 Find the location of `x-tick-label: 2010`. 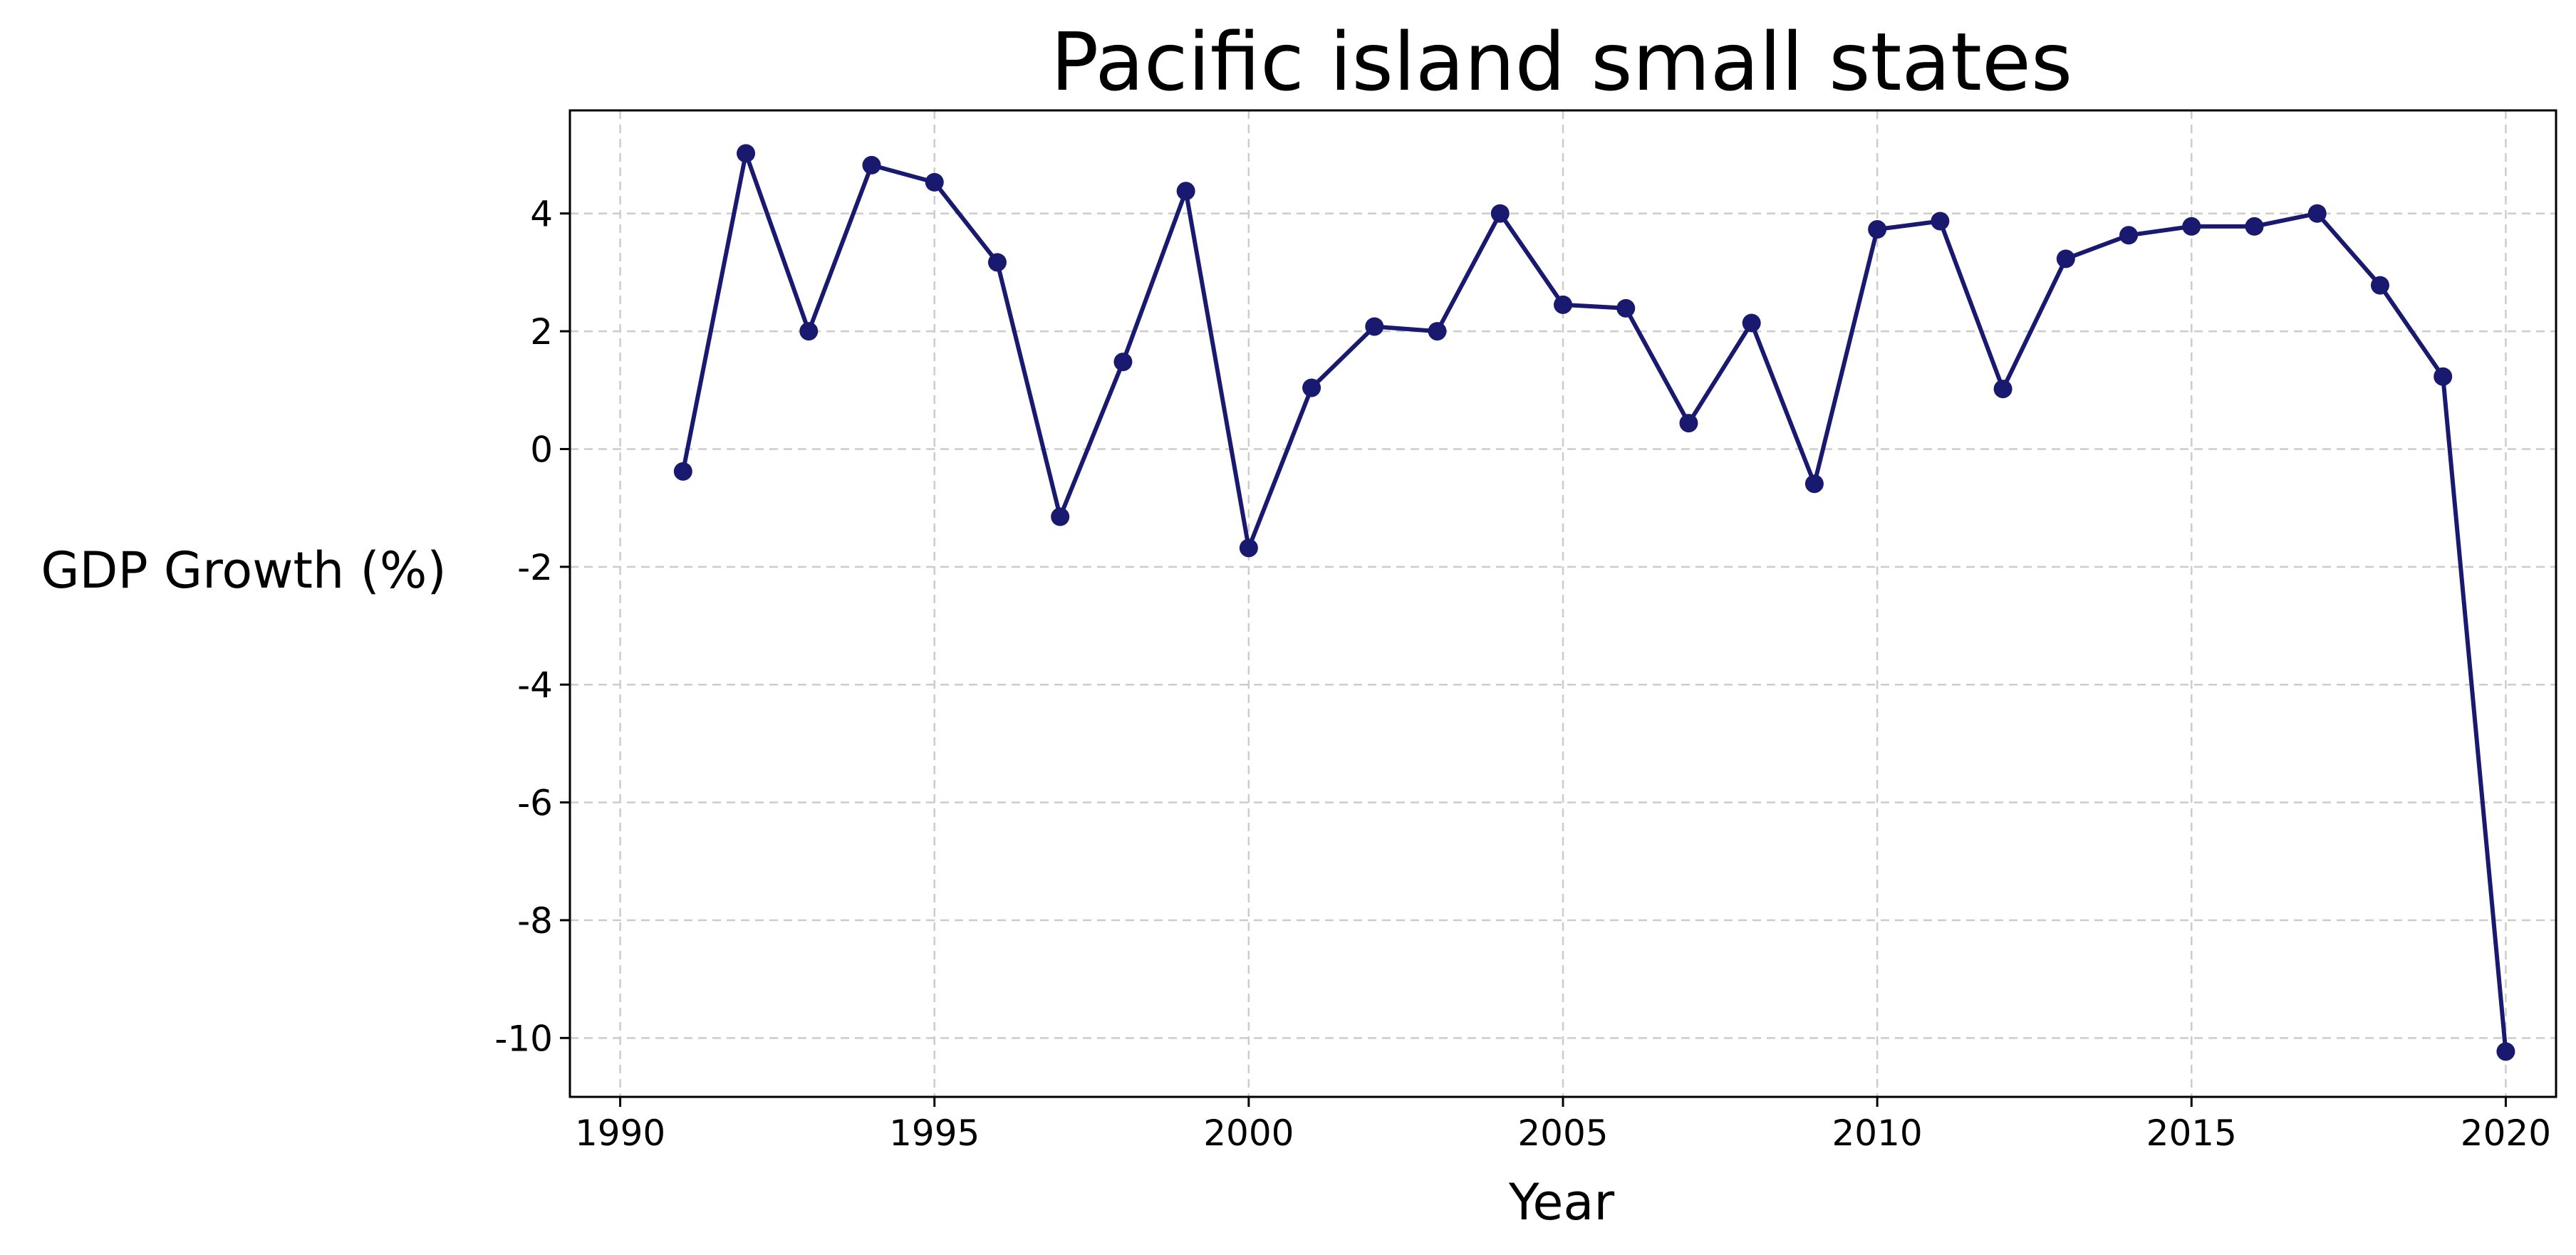

x-tick-label: 2010 is located at coordinates (1877, 1133).